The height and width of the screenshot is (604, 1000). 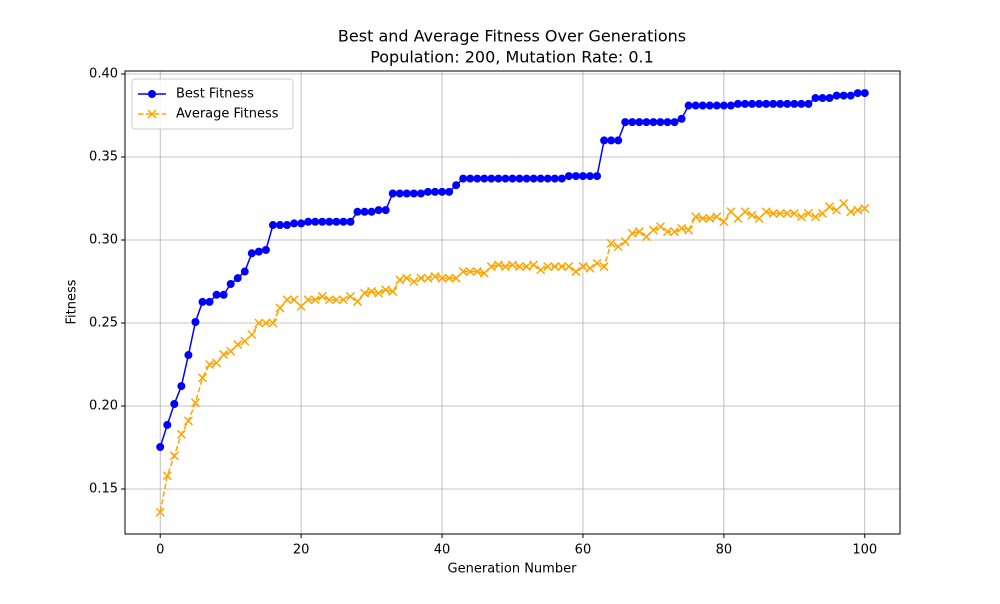 I want to click on y-tick-label: 0.40, so click(x=103, y=73).